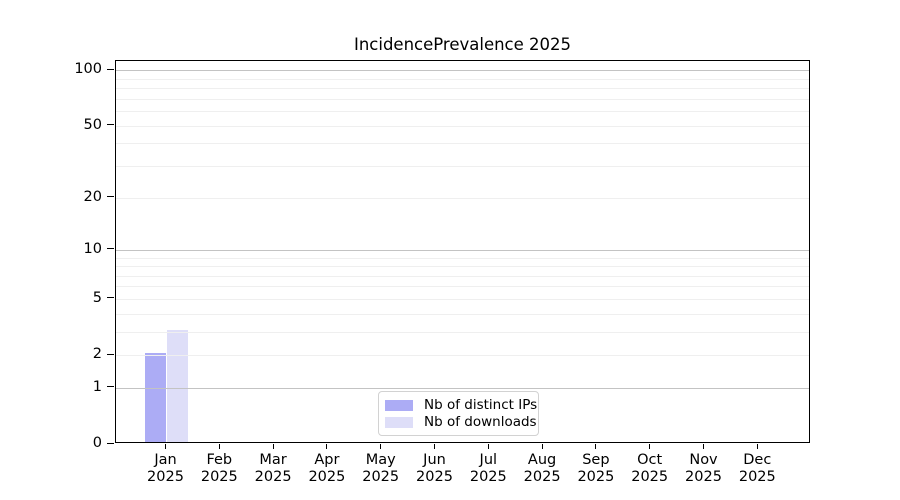 The height and width of the screenshot is (500, 900). What do you see at coordinates (462, 44) in the screenshot?
I see `chart-title: IncidencePrevalence 2025` at bounding box center [462, 44].